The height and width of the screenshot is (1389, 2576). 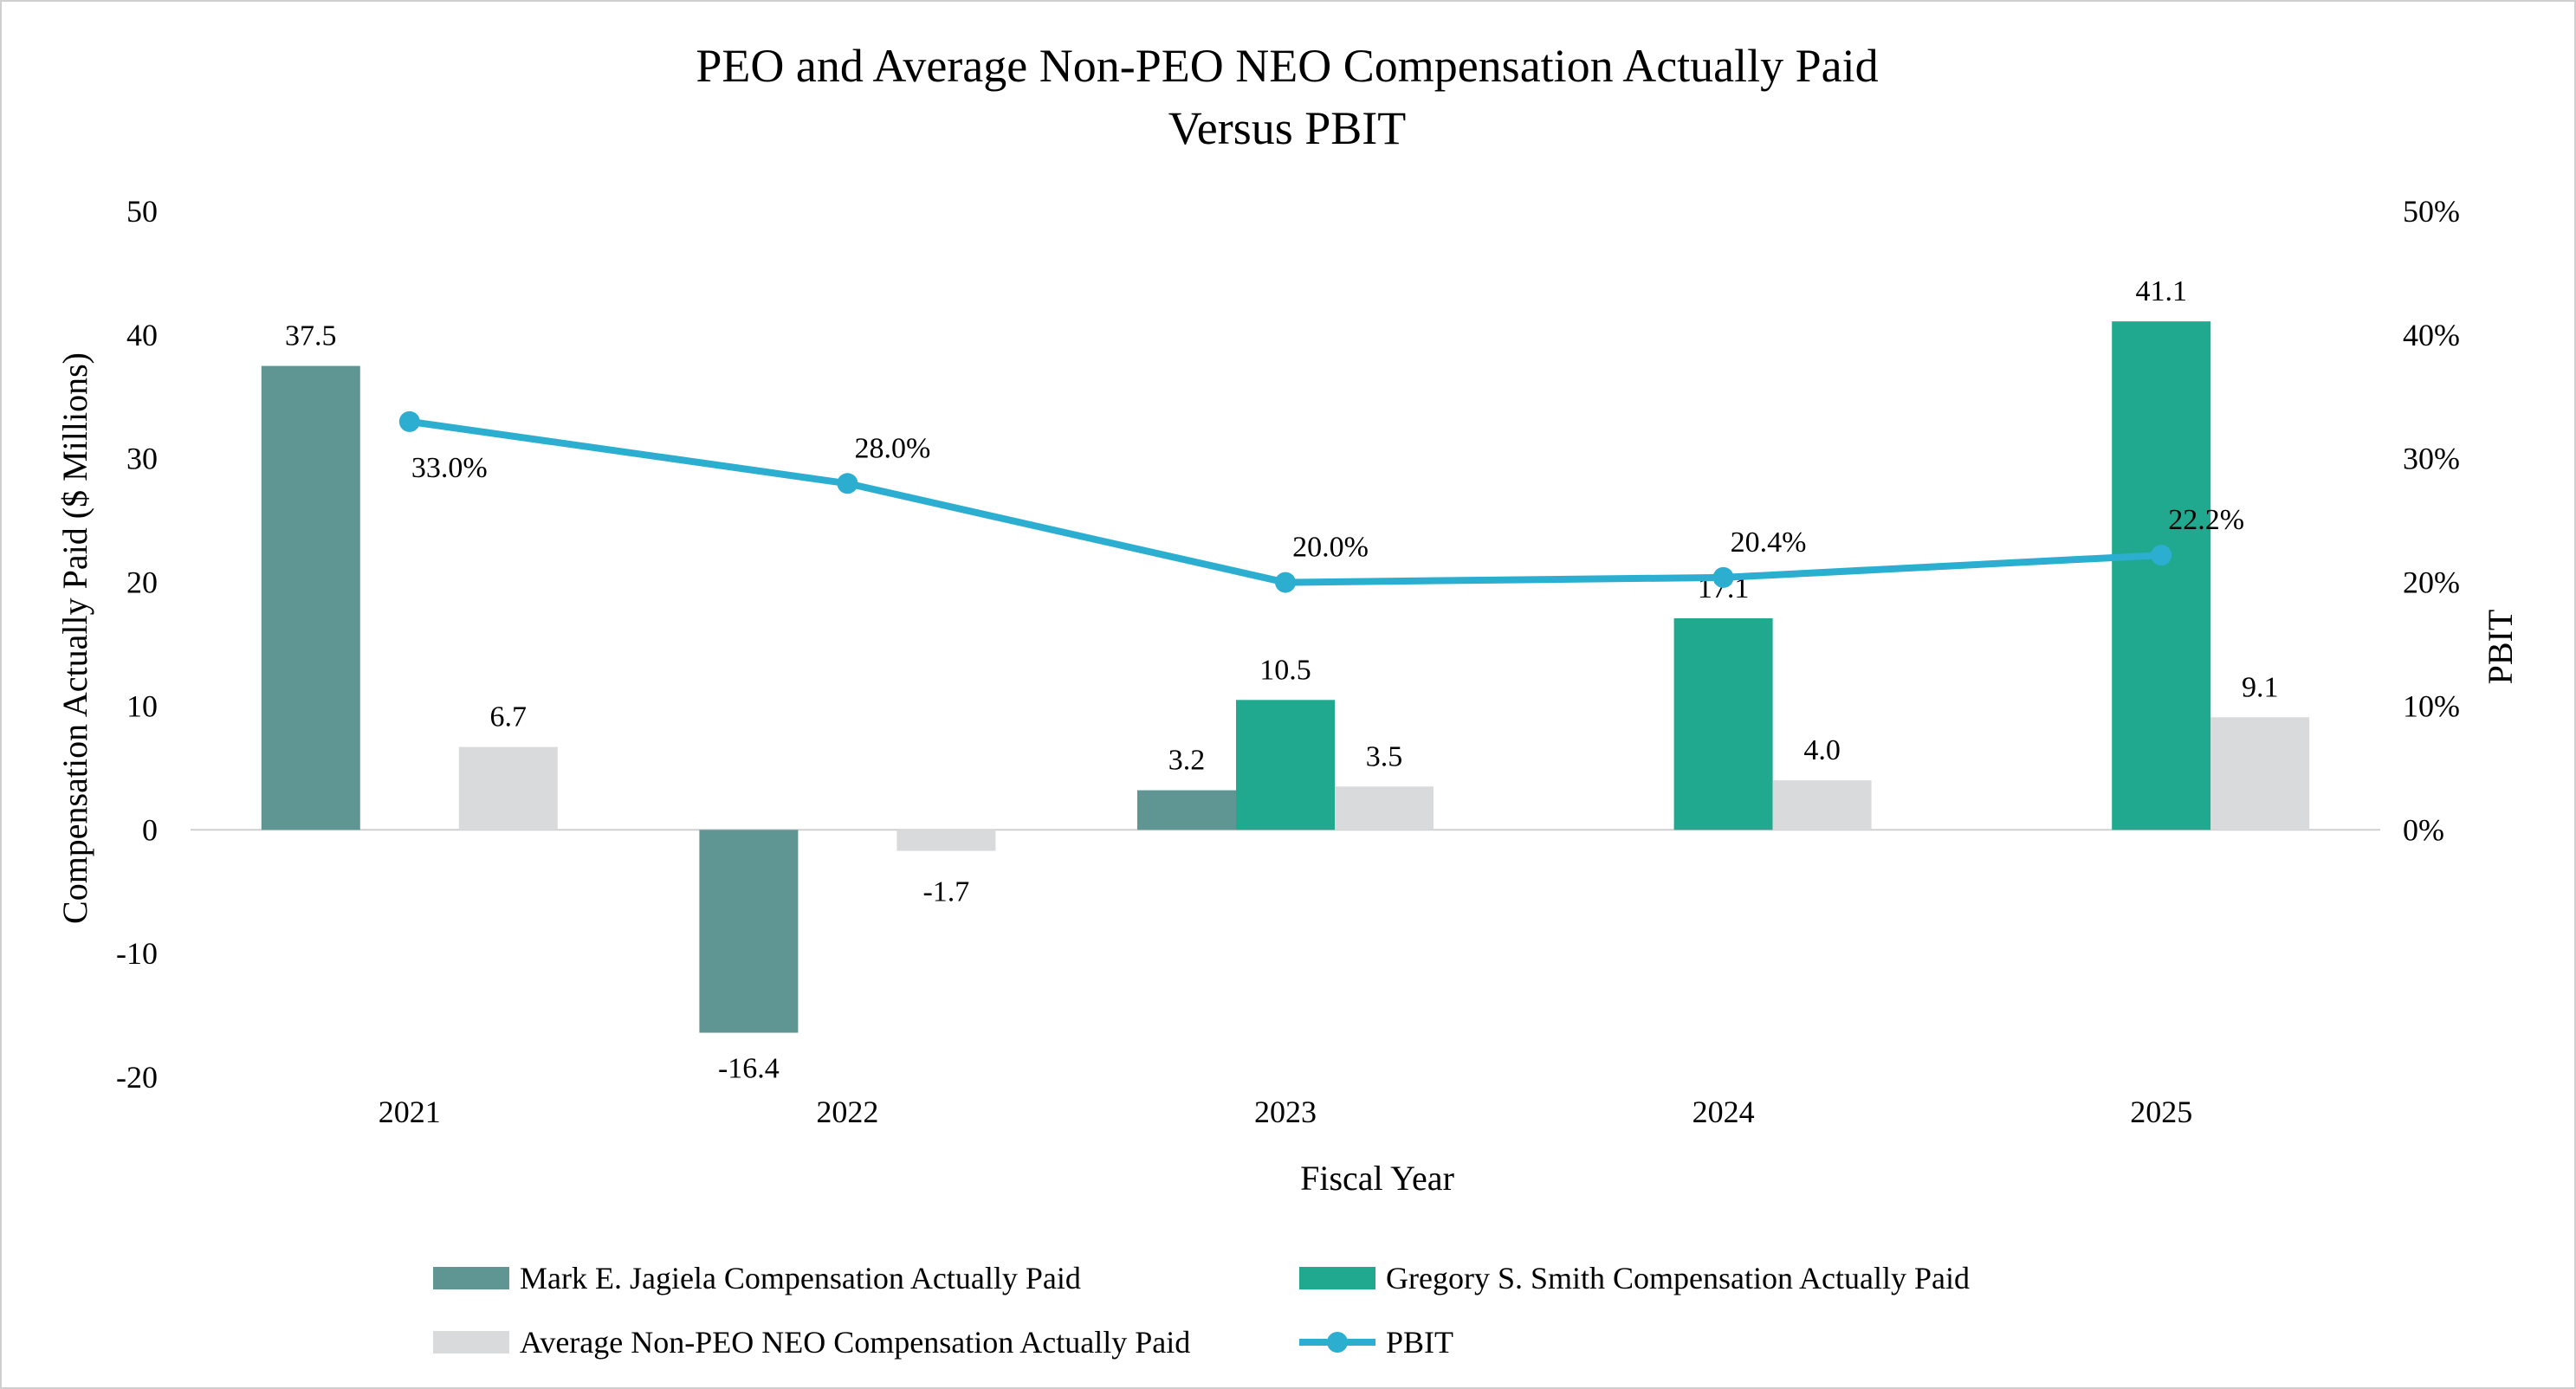 What do you see at coordinates (142, 582) in the screenshot?
I see `y-tick-label: 20` at bounding box center [142, 582].